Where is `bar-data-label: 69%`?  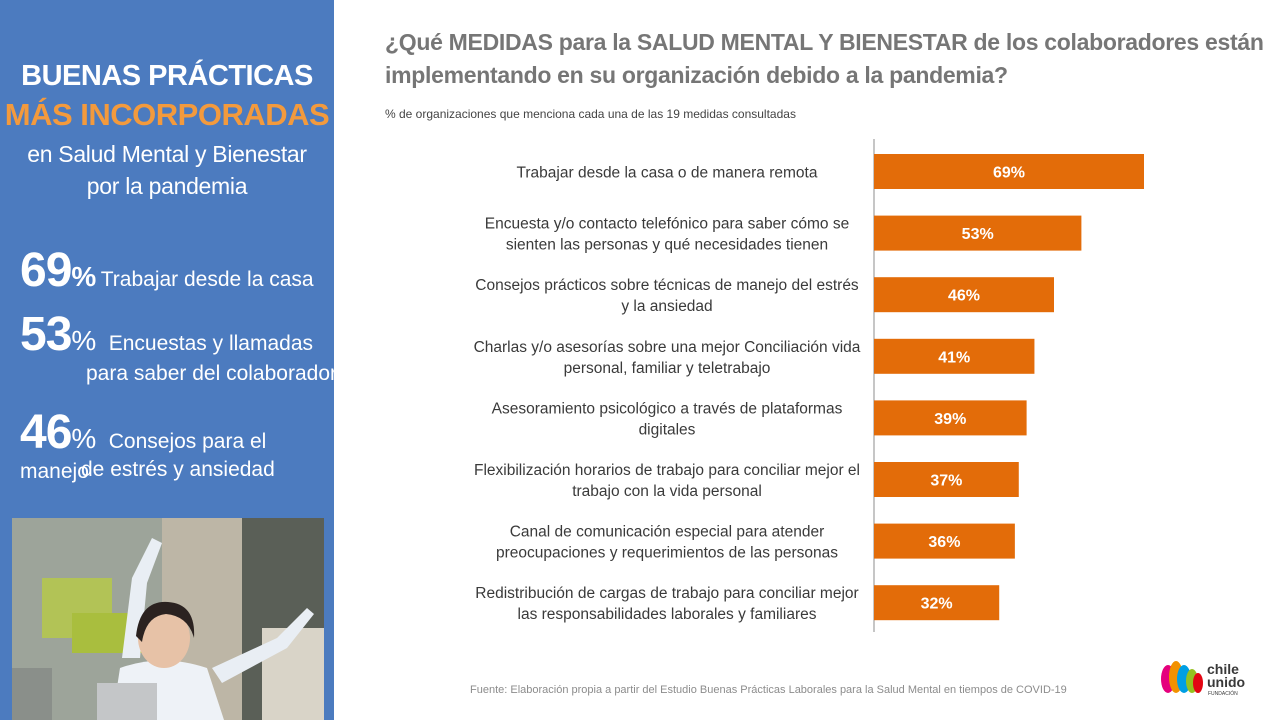
bar-data-label: 69% is located at coordinates (1009, 173).